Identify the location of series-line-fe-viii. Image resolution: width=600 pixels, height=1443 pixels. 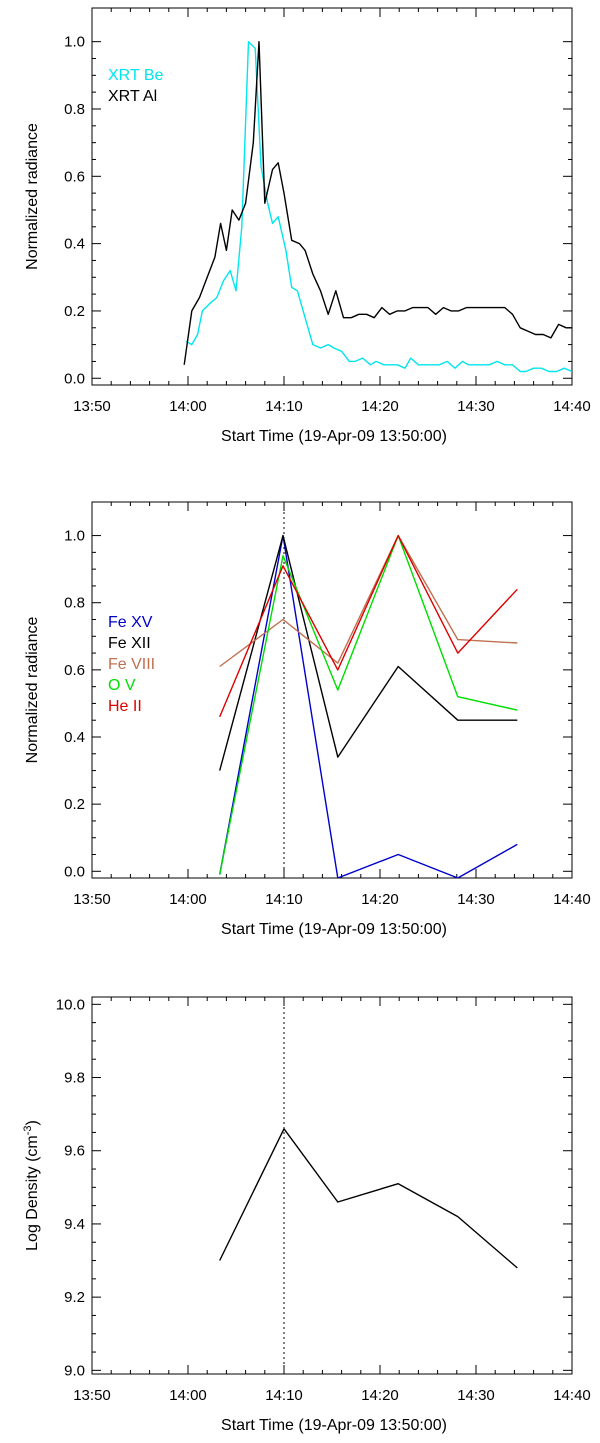
(368, 601).